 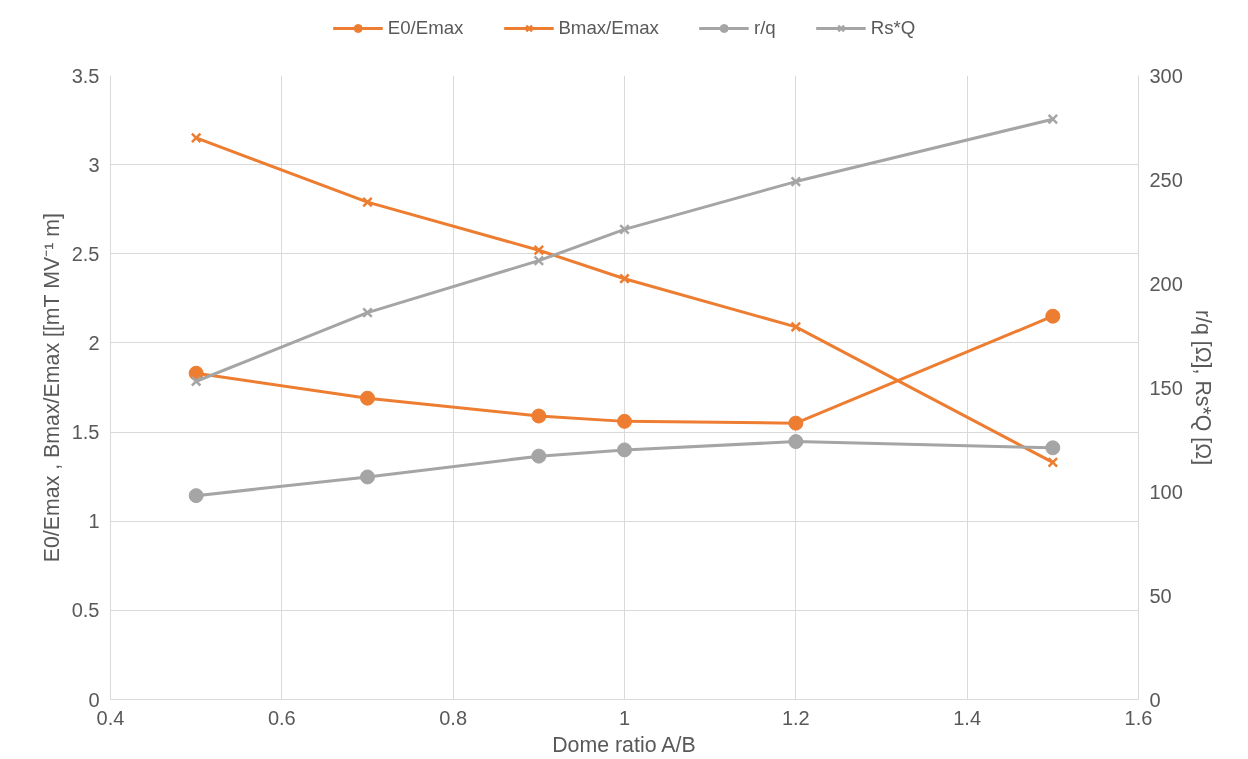 What do you see at coordinates (893, 27) in the screenshot?
I see `legend-label: Rs*Q` at bounding box center [893, 27].